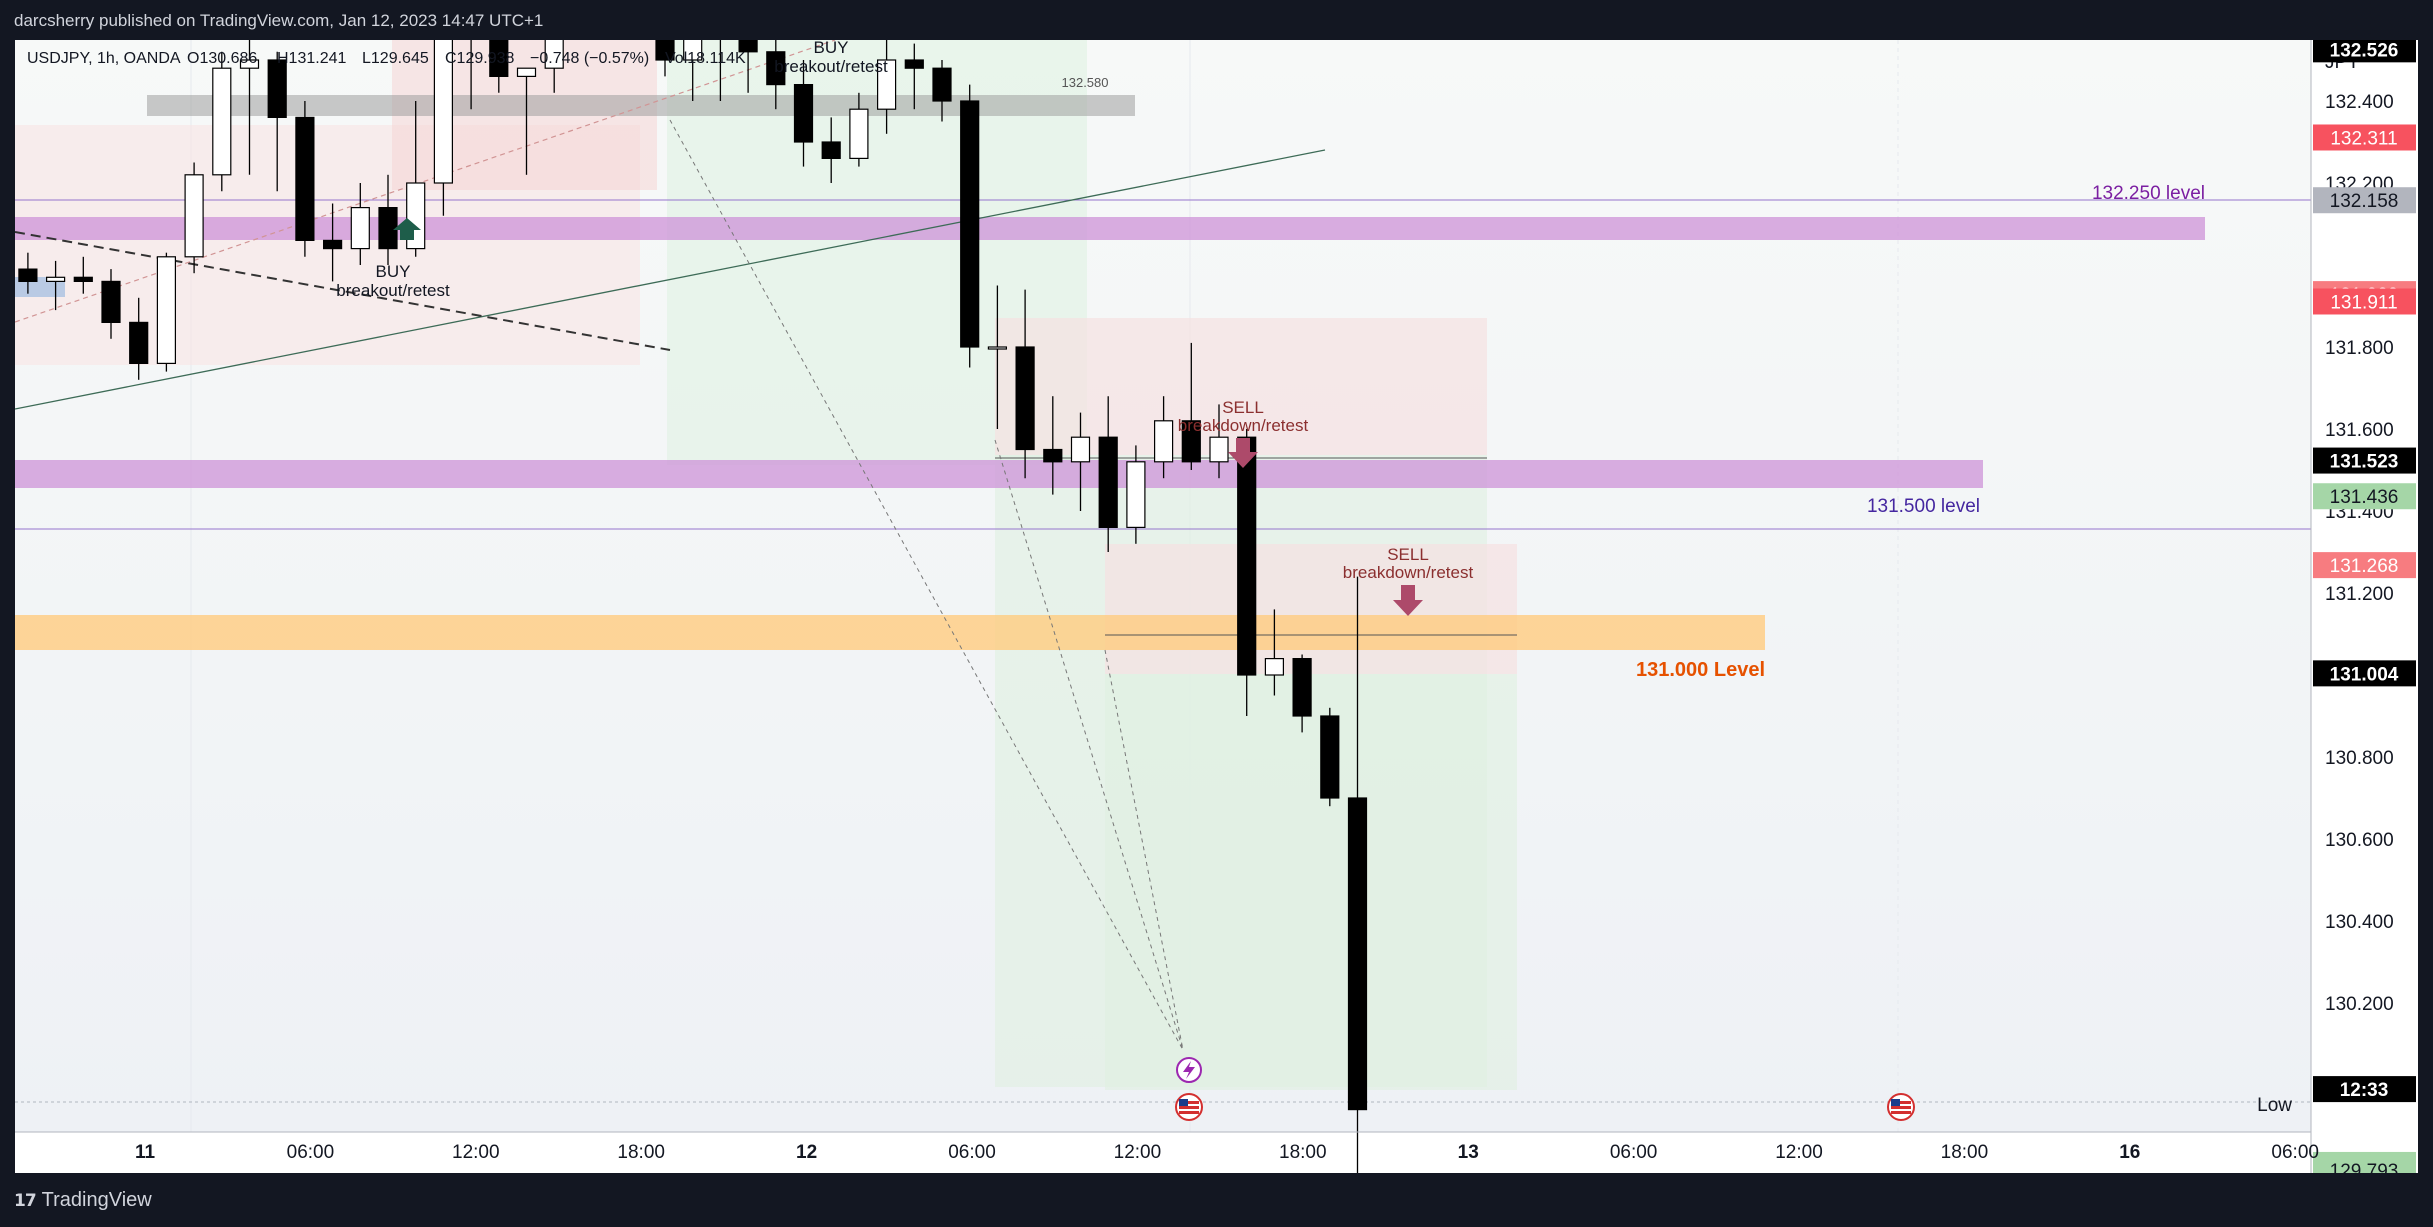 The image size is (2433, 1227). Describe the element at coordinates (2359, 922) in the screenshot. I see `price-tick-label: 130.400` at that location.